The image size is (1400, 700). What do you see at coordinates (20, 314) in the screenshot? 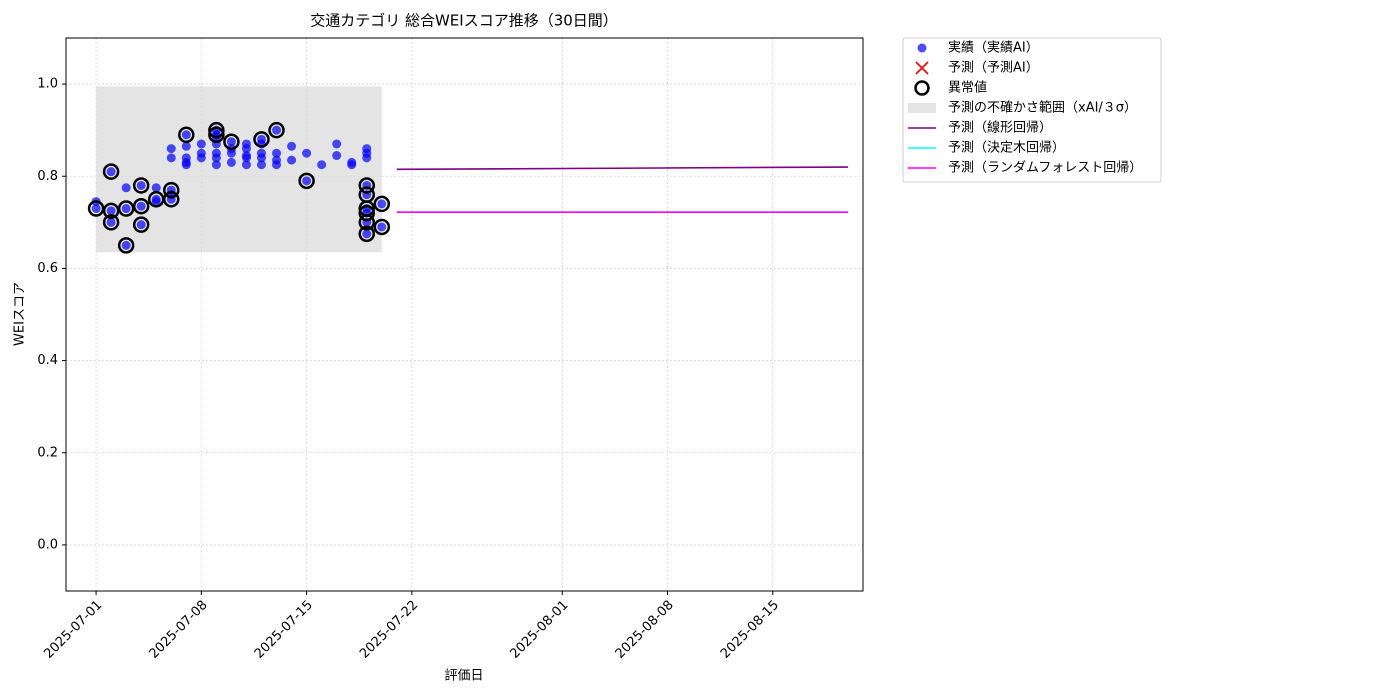
I see `y-axis-label: WEIスコア` at bounding box center [20, 314].